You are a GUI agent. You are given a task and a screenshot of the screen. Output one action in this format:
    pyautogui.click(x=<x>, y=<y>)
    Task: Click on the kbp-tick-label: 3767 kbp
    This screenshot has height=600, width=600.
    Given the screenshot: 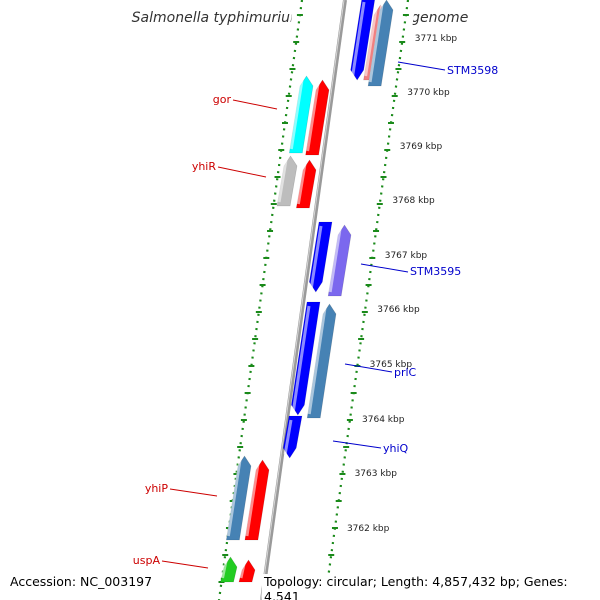 What is the action you would take?
    pyautogui.click(x=406, y=256)
    